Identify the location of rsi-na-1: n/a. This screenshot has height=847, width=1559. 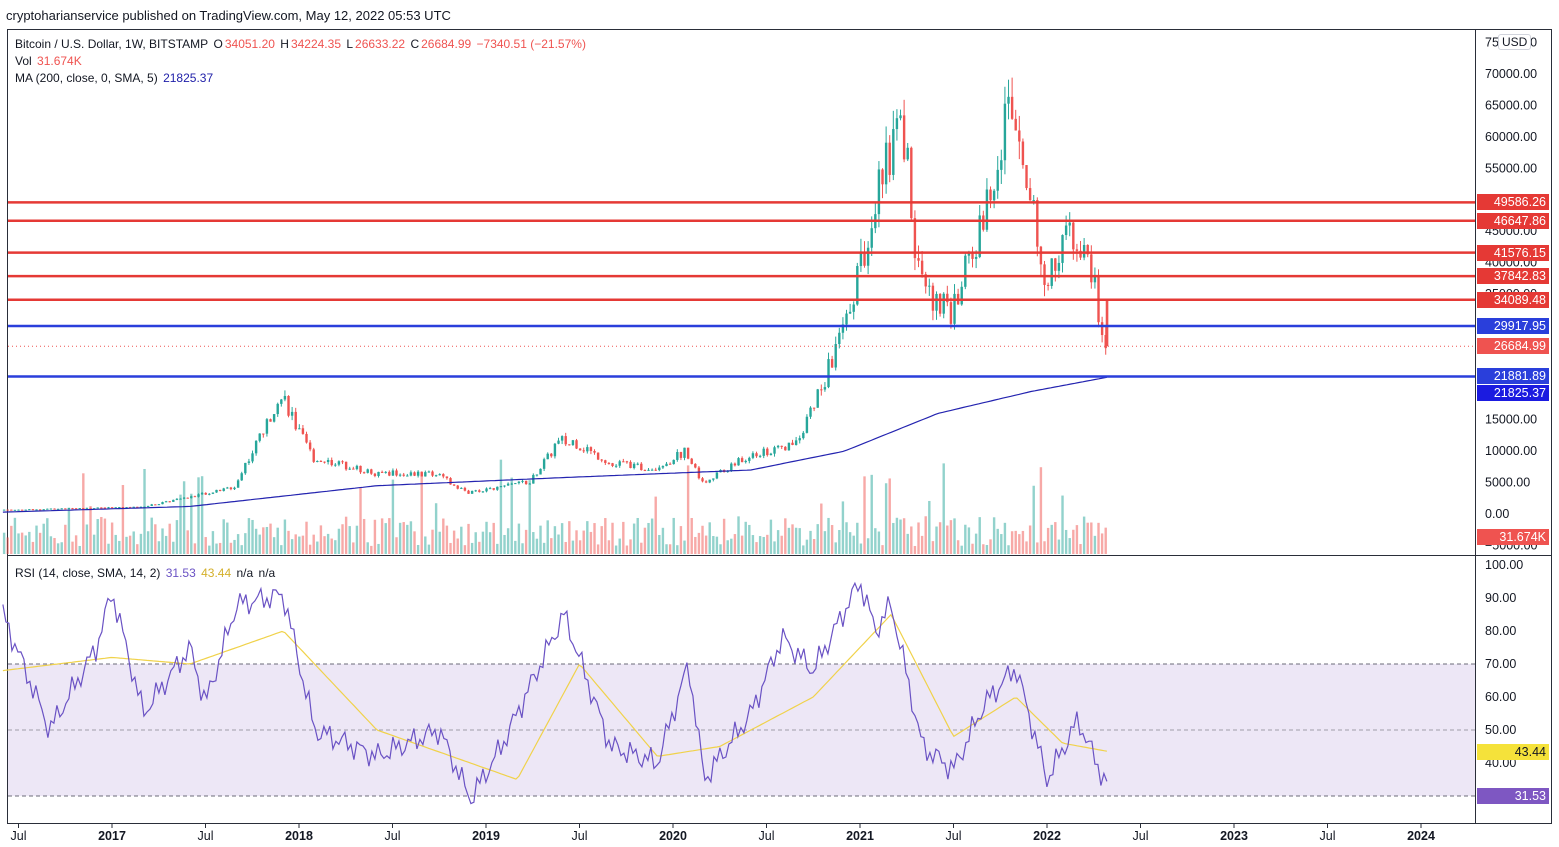
(245, 573).